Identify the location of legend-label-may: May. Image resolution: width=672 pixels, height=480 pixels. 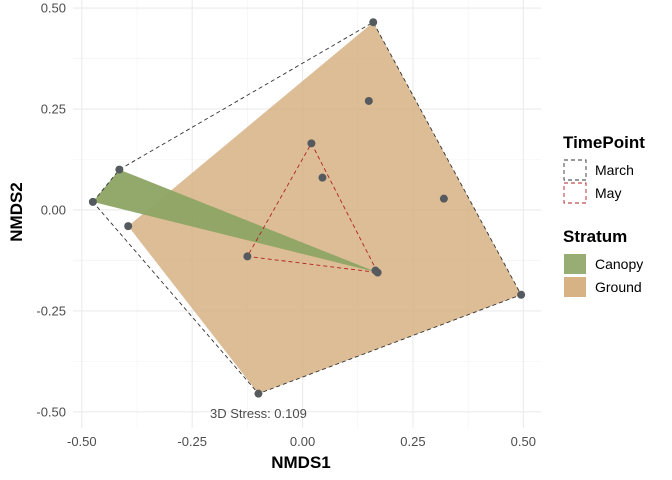
(608, 193).